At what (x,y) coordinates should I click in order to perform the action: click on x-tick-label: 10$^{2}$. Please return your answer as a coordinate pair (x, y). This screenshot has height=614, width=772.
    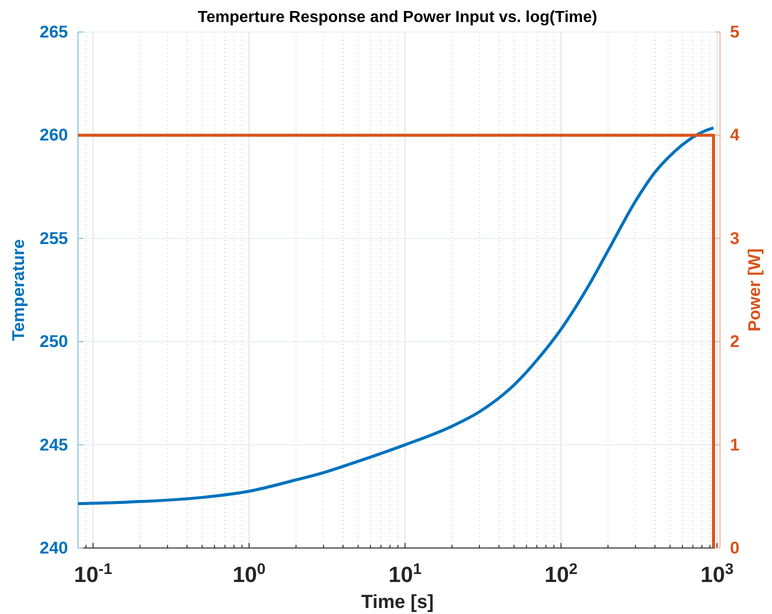
    Looking at the image, I should click on (561, 573).